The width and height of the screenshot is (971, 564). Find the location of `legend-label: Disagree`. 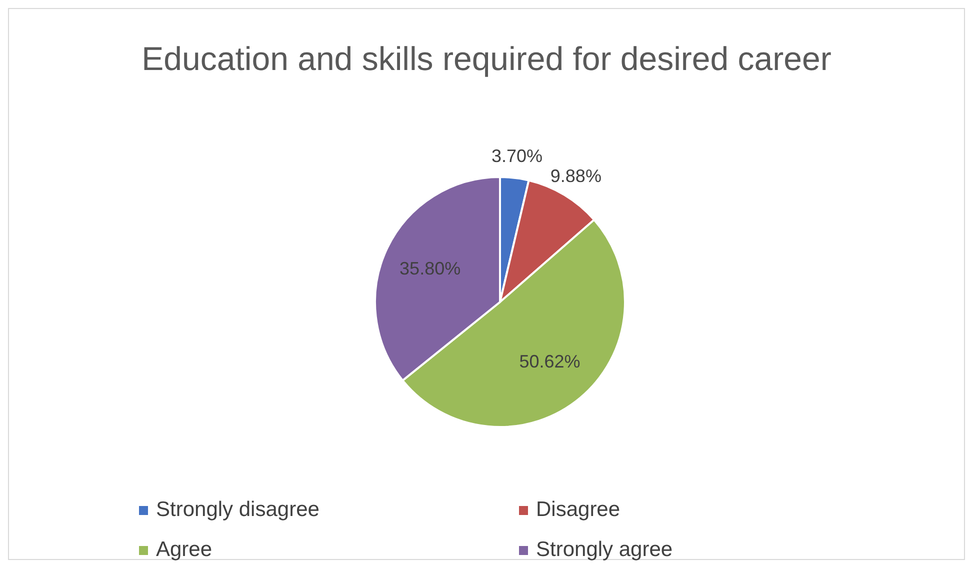

legend-label: Disagree is located at coordinates (578, 510).